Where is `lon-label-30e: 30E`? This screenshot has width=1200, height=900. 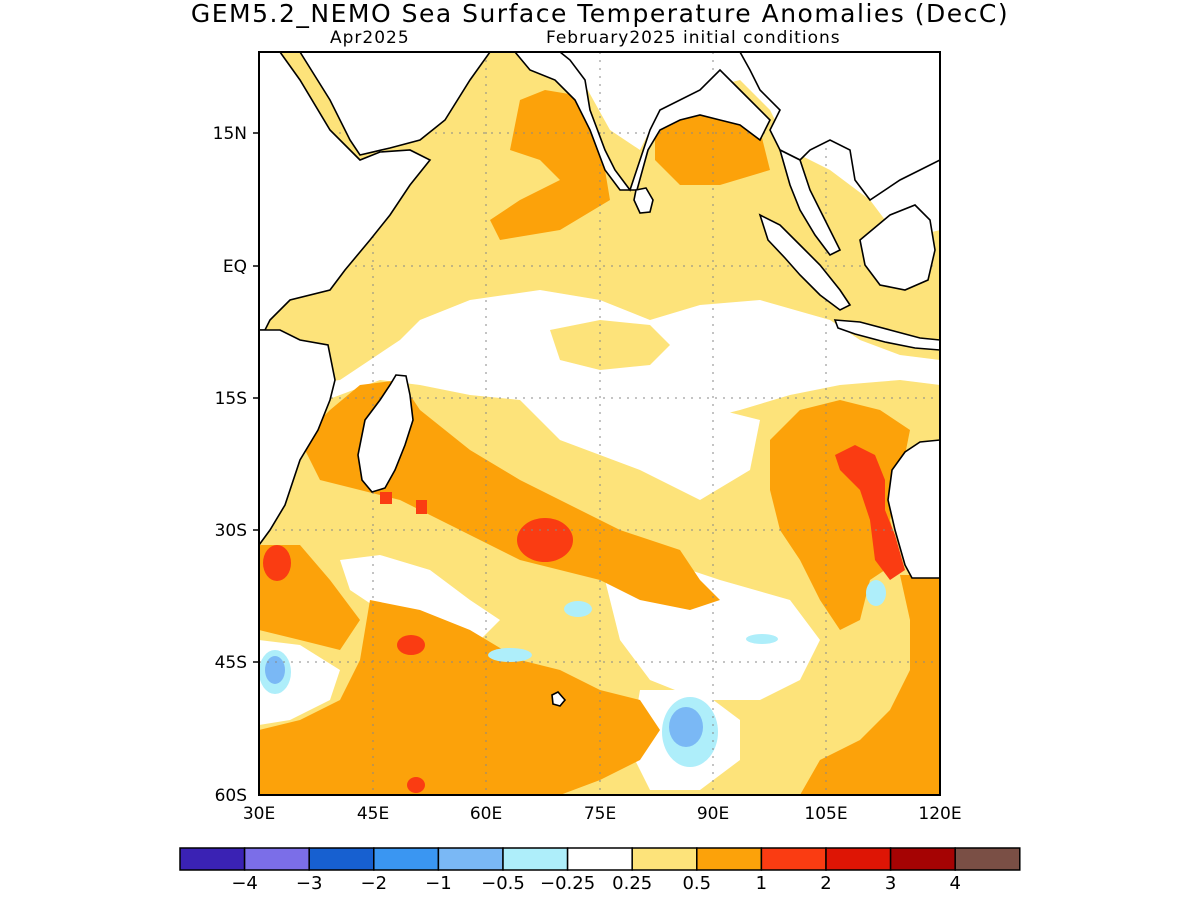
lon-label-30e: 30E is located at coordinates (259, 814).